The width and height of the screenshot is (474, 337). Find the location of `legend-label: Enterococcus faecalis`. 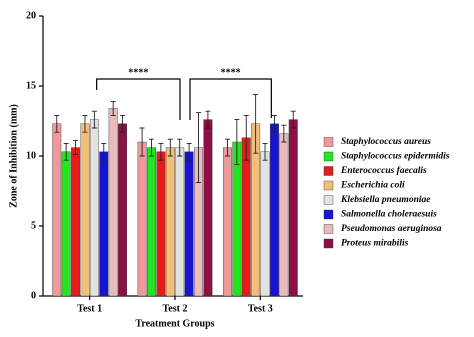

legend-label: Enterococcus faecalis is located at coordinates (383, 171).